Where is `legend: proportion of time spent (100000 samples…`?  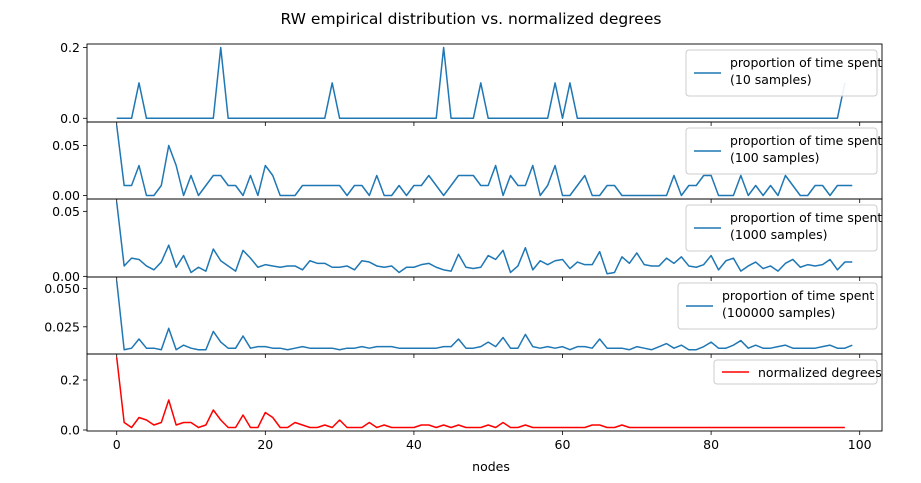
legend: proportion of time spent (100000 samples… is located at coordinates (777, 306).